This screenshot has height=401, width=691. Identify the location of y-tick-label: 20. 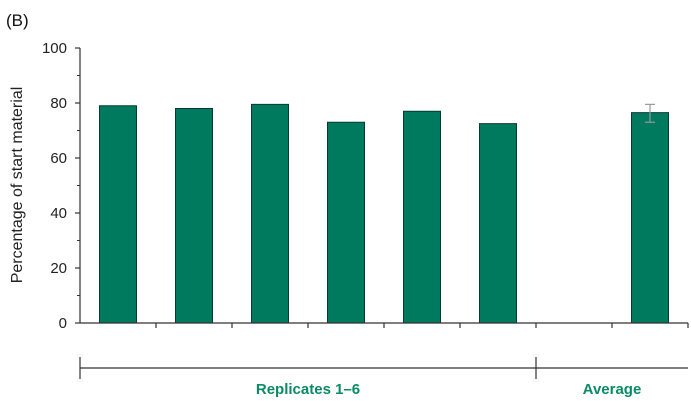
(58, 268).